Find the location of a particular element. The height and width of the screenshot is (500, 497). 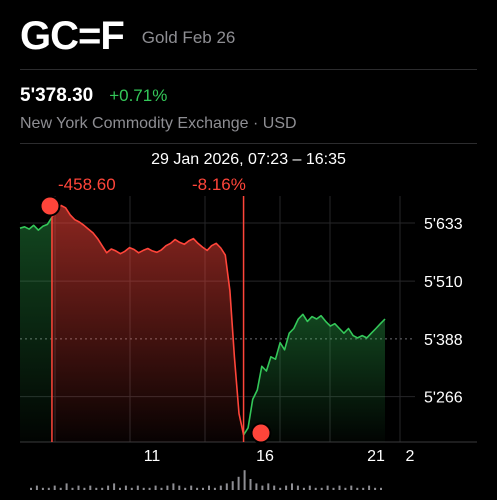

y-tick-label: 5'510 is located at coordinates (443, 282).